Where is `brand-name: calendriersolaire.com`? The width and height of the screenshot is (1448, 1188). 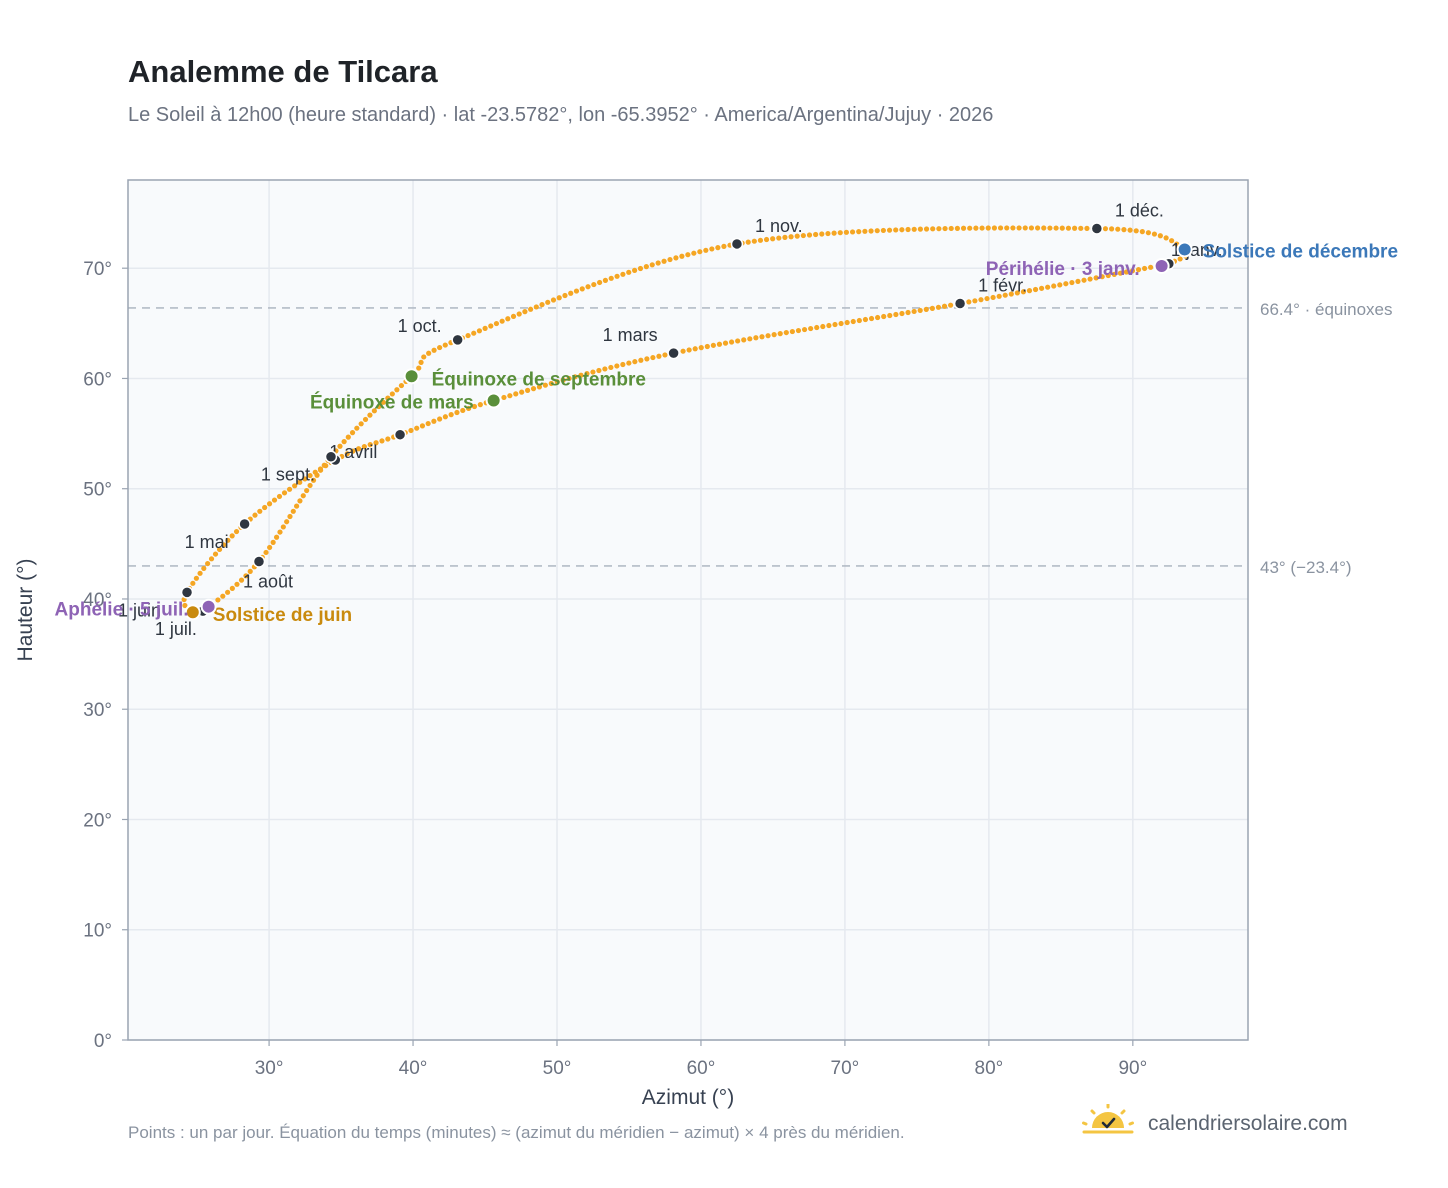
brand-name: calendriersolaire.com is located at coordinates (1248, 1123).